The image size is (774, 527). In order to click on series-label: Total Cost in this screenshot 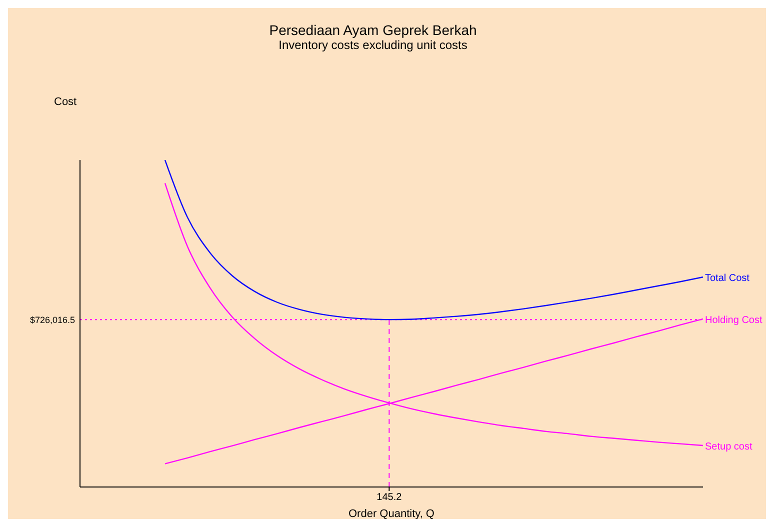, I will do `click(727, 278)`.